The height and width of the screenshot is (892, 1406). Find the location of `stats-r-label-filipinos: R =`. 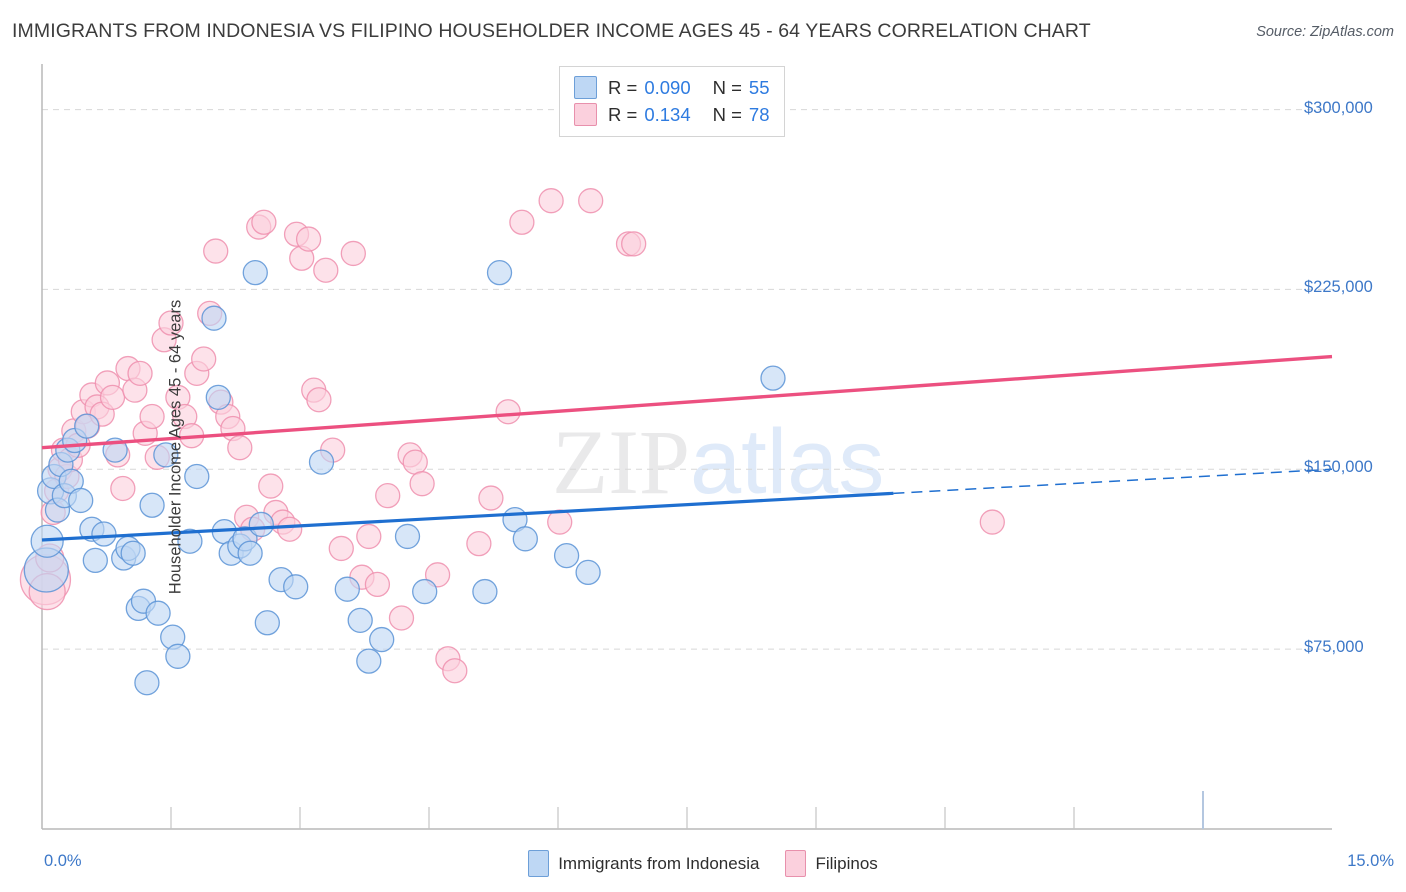

stats-r-label-filipinos: R = is located at coordinates (623, 114).